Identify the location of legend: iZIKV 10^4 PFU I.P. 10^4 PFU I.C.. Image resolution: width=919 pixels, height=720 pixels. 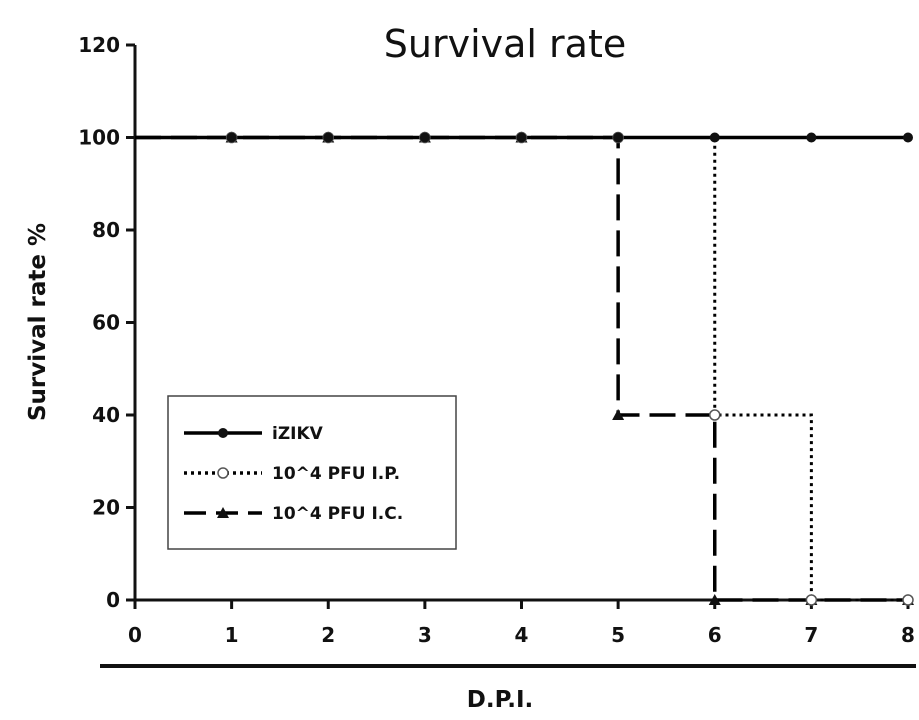
(312, 472).